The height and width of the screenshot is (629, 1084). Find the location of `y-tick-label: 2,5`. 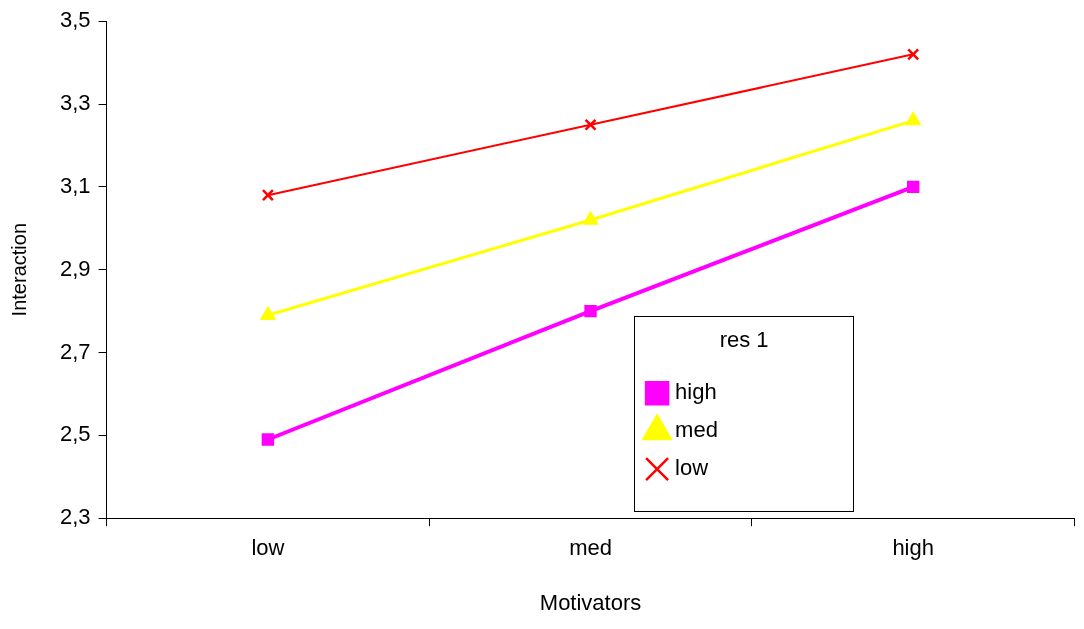

y-tick-label: 2,5 is located at coordinates (75, 434).